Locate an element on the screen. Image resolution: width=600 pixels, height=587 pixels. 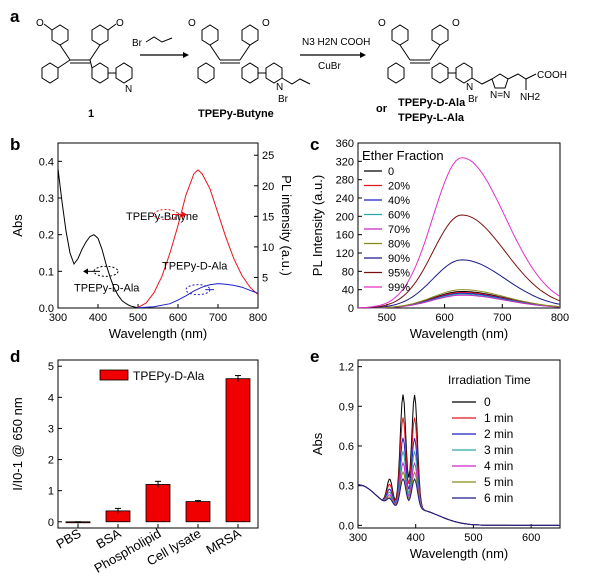
chart-e-xtick-label: 600 is located at coordinates (531, 538).